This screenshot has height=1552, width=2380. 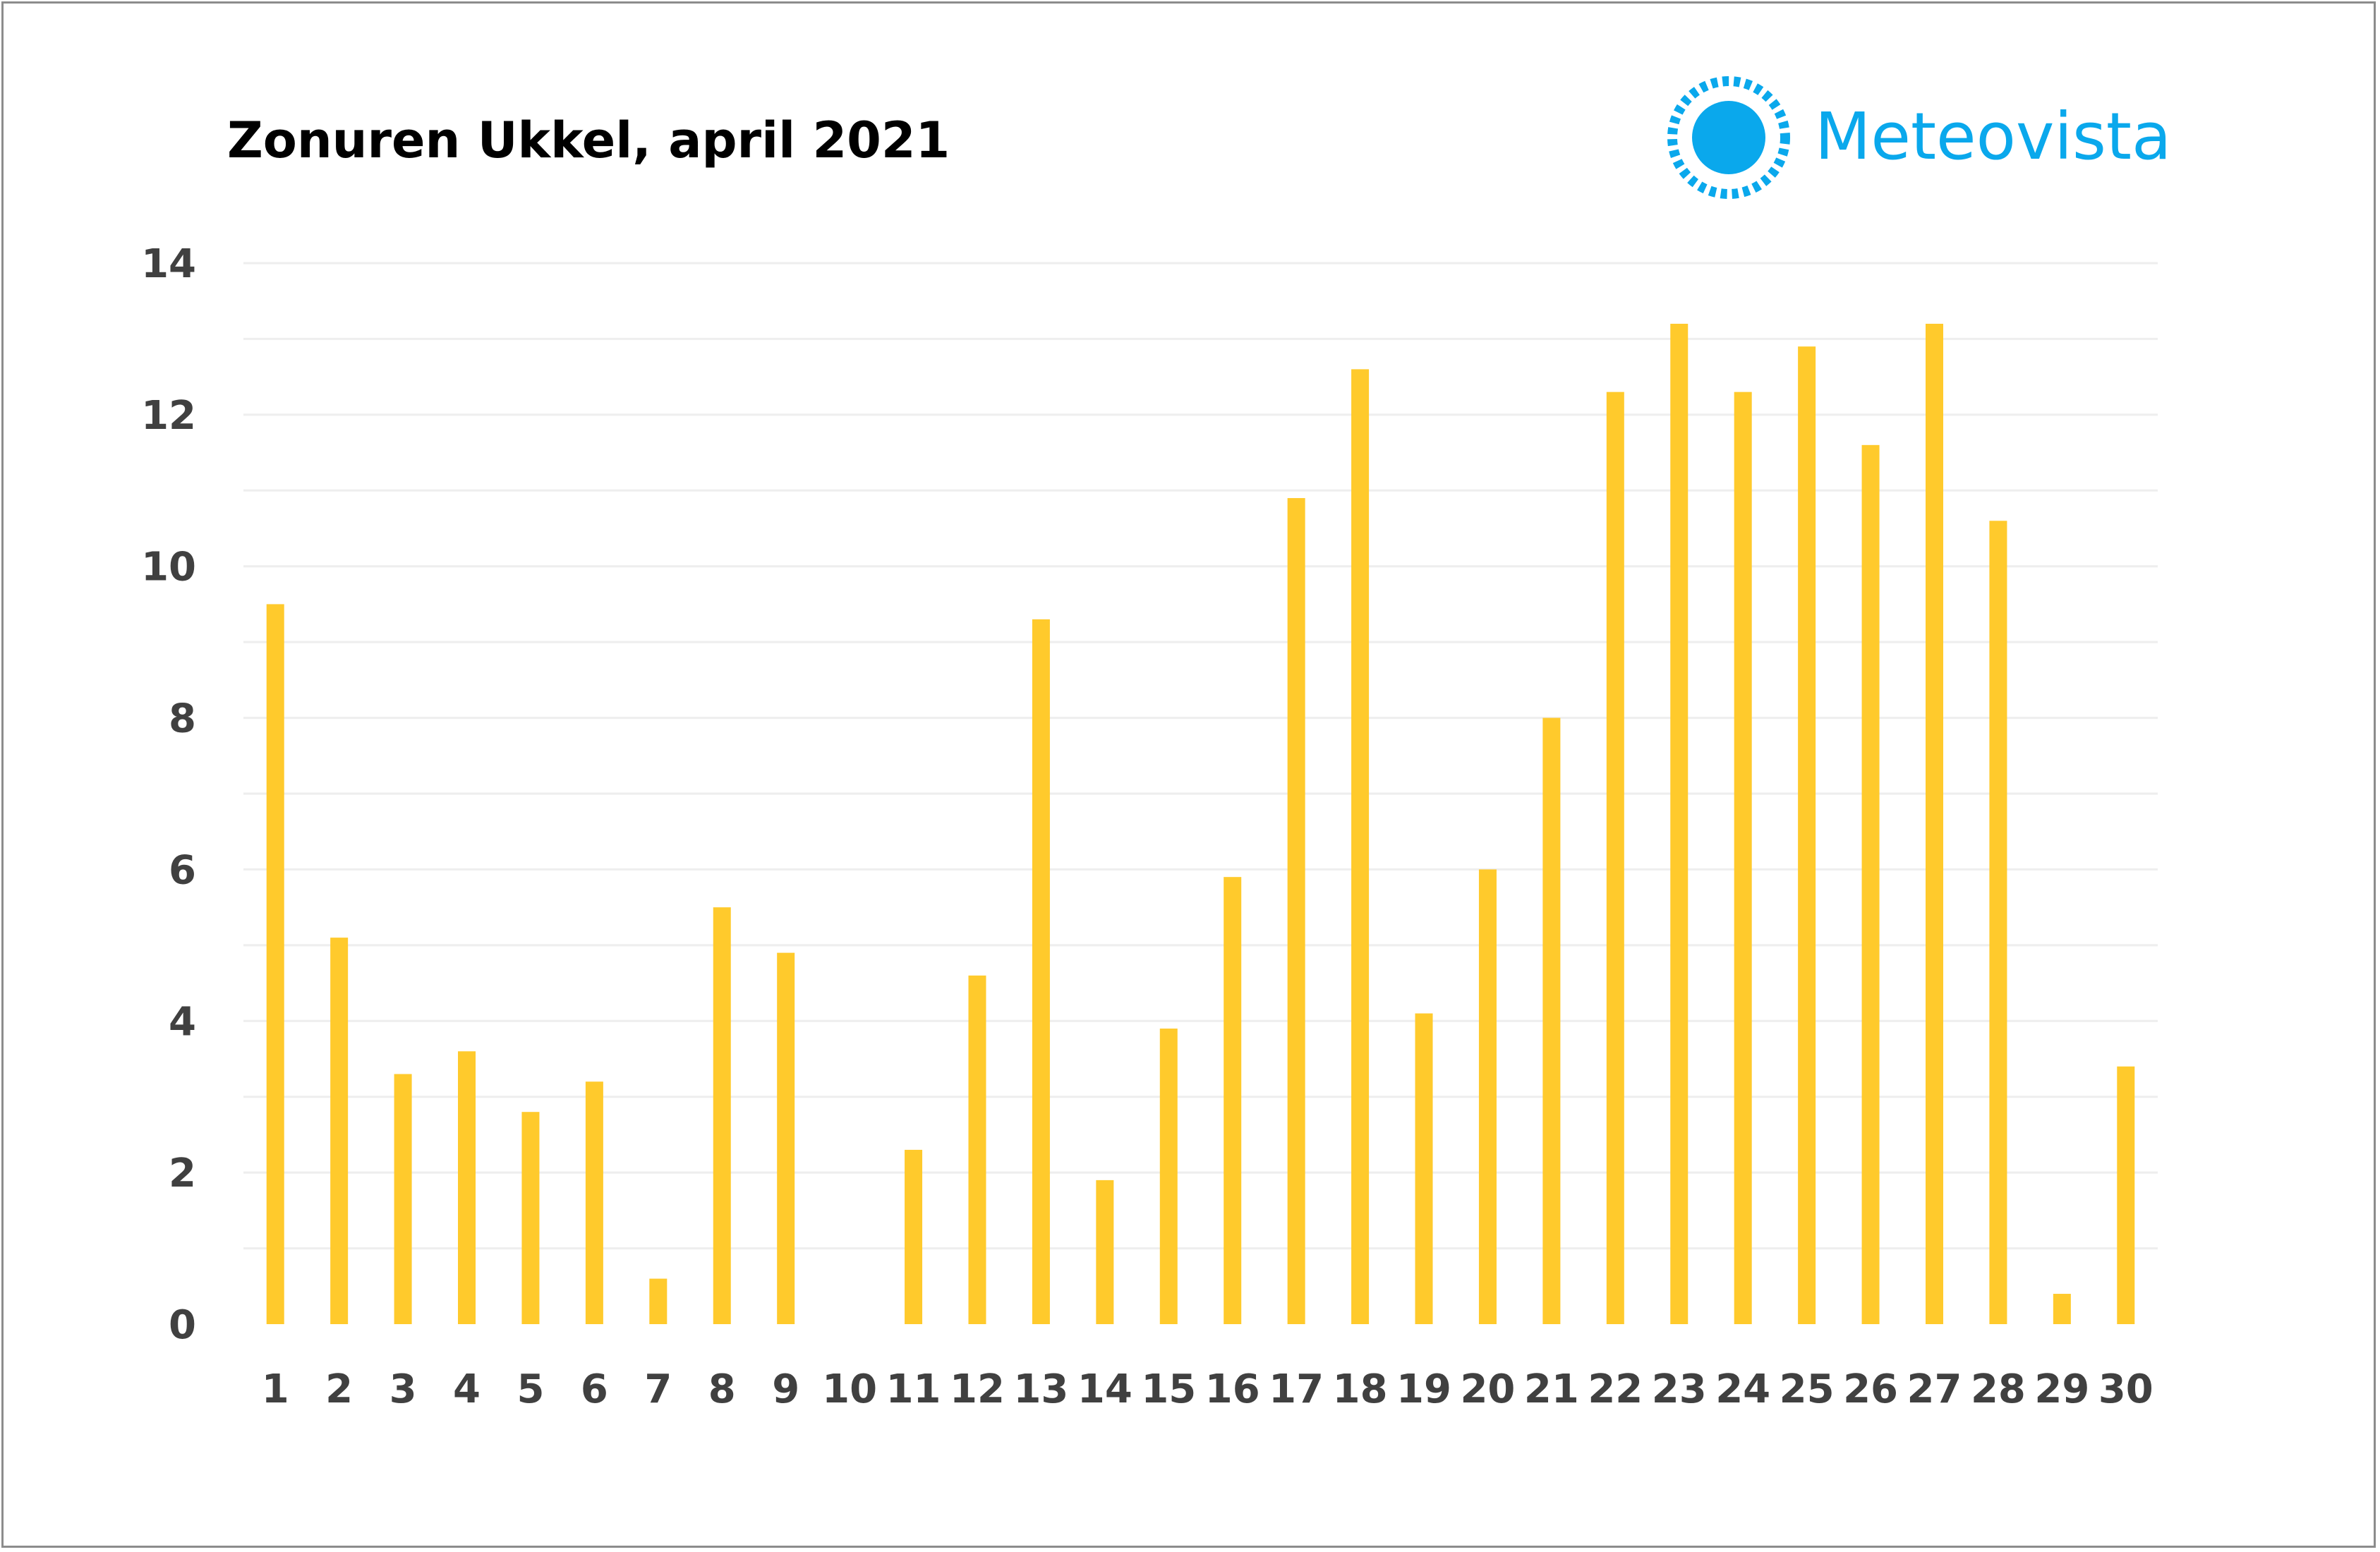 I want to click on x-tick-label: 26, so click(x=1871, y=1389).